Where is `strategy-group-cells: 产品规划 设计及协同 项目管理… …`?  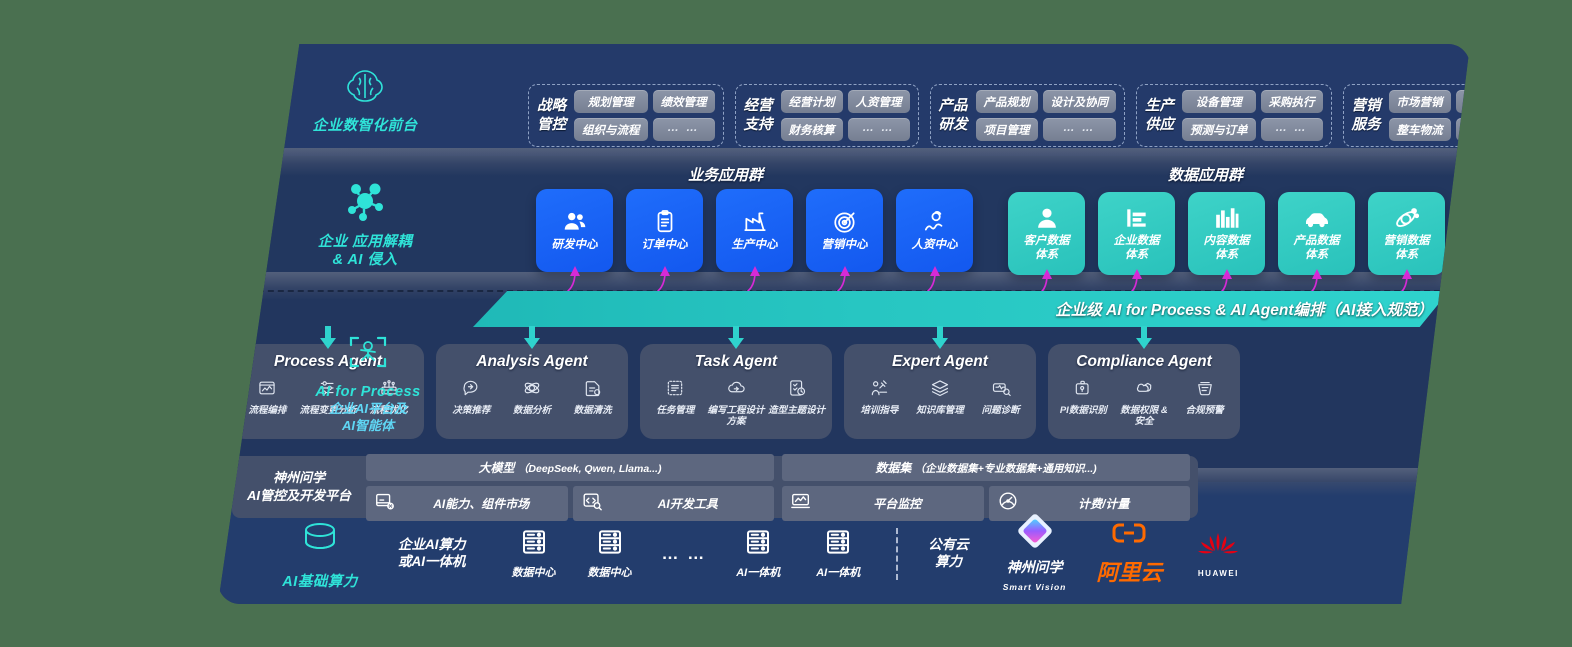 strategy-group-cells: 产品规划 设计及协同 项目管理… … is located at coordinates (1045, 115).